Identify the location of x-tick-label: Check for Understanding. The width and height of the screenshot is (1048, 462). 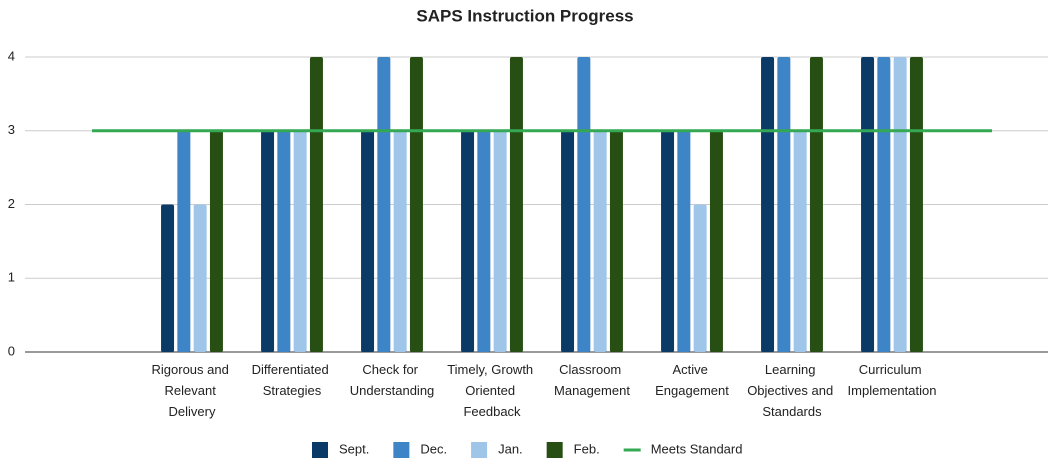
(392, 380).